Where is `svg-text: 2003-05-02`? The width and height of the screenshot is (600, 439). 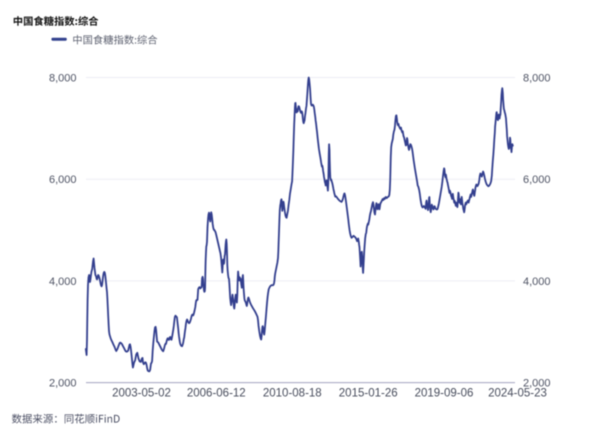 svg-text: 2003-05-02 is located at coordinates (141, 394).